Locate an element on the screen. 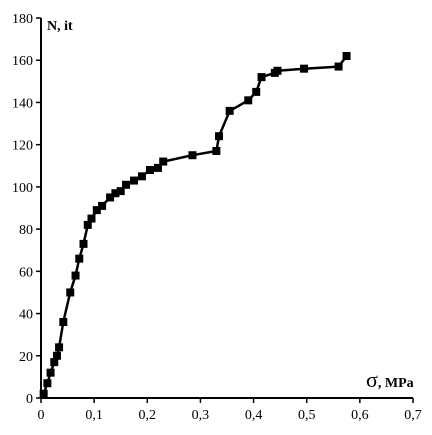 This screenshot has width=432, height=435. x-tick-label: 0,2 is located at coordinates (148, 415).